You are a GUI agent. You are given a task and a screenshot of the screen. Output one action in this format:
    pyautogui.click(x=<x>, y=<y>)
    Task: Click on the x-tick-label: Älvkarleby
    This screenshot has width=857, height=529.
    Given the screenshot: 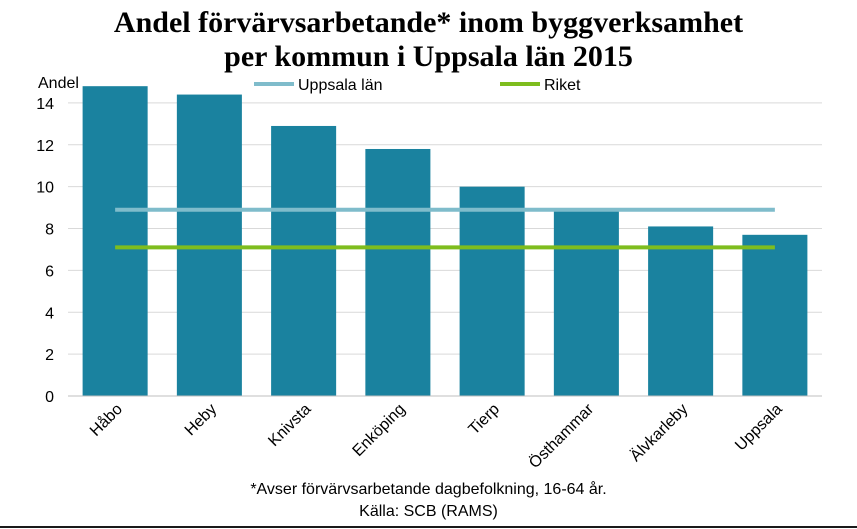 What is the action you would take?
    pyautogui.click(x=659, y=432)
    